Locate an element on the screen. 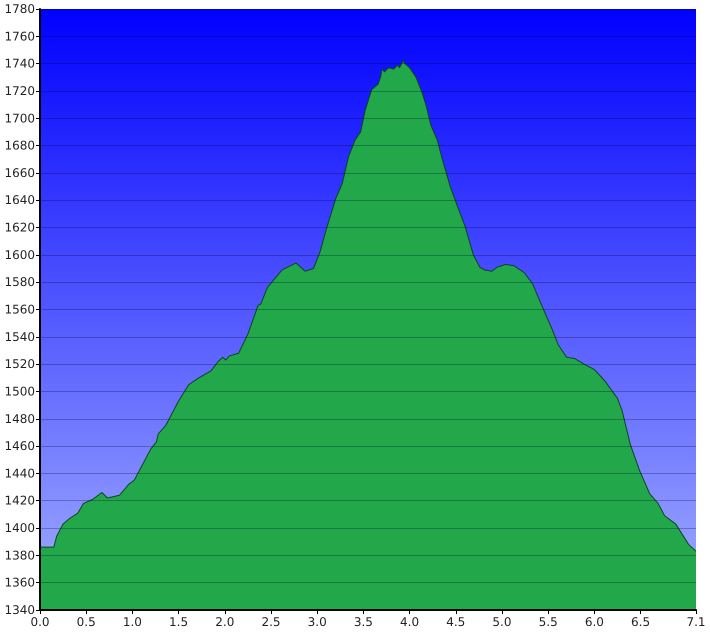  x-tick-label: 3.0 is located at coordinates (317, 622).